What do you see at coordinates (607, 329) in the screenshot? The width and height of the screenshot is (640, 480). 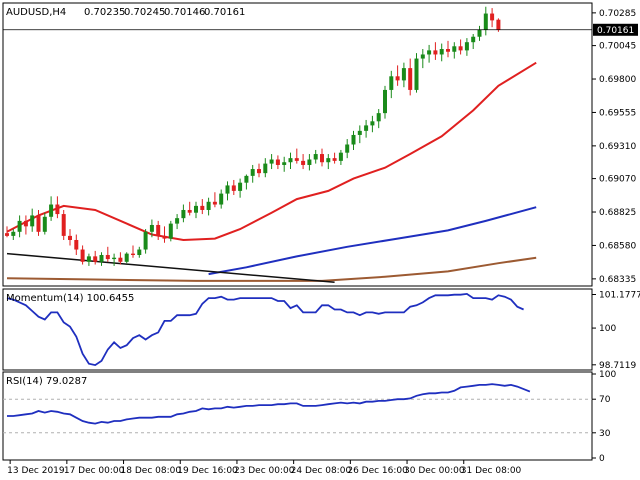 I see `momentum-tick-label: 100` at bounding box center [607, 329].